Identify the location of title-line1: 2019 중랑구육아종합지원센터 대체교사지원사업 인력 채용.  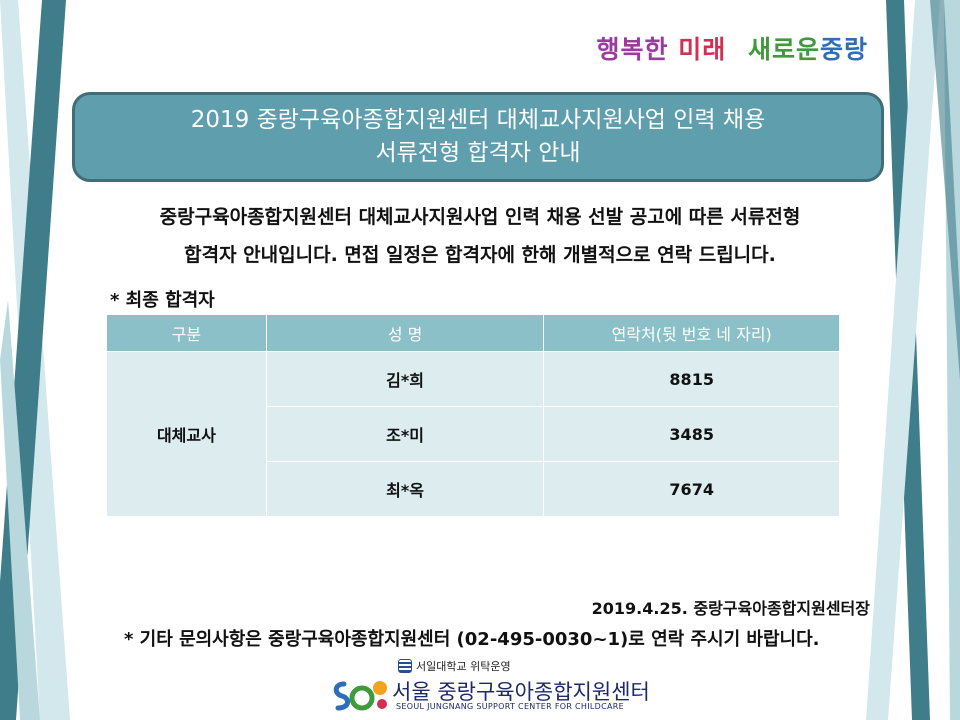
(478, 120).